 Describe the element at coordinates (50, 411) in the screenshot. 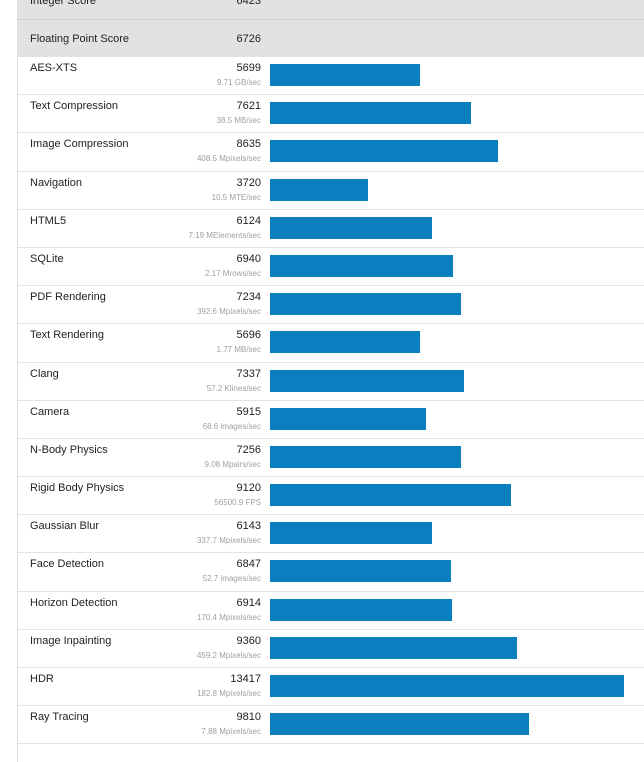

I see `benchmark-name: Camera` at that location.